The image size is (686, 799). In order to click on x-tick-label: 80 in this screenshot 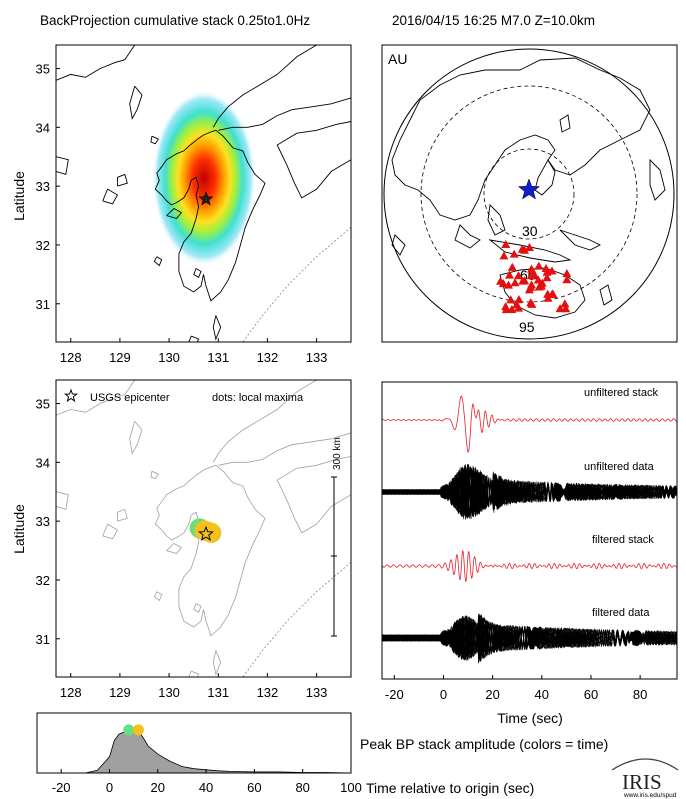, I will do `click(302, 787)`.